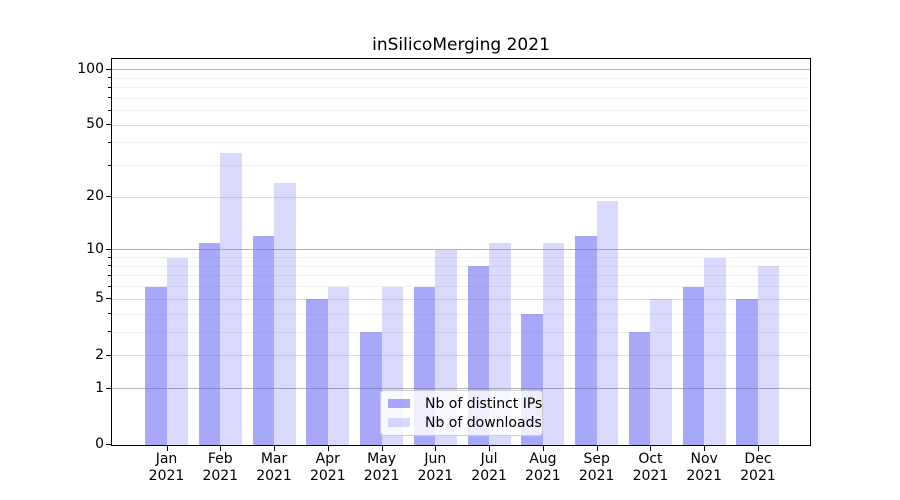 The height and width of the screenshot is (500, 900). Describe the element at coordinates (95, 124) in the screenshot. I see `y-tick-label: 50` at that location.